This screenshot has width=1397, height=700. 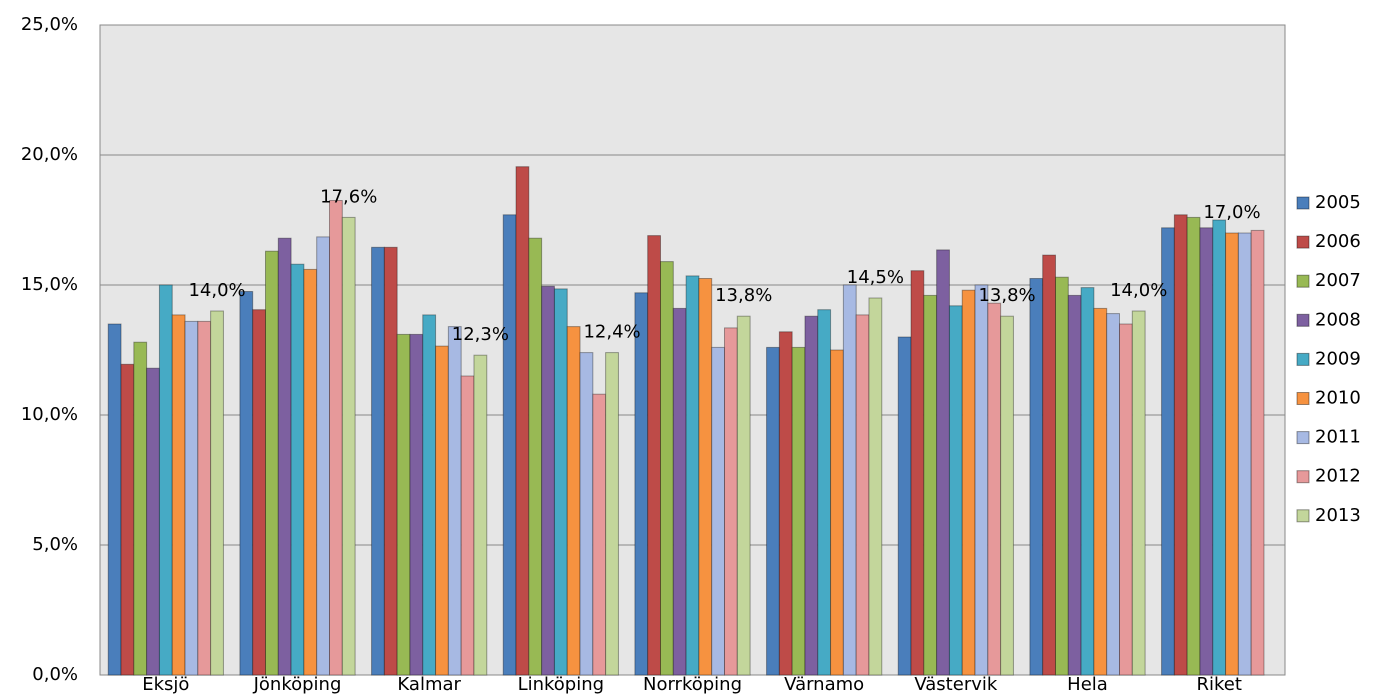 I want to click on legend-label: 2006, so click(x=1338, y=241).